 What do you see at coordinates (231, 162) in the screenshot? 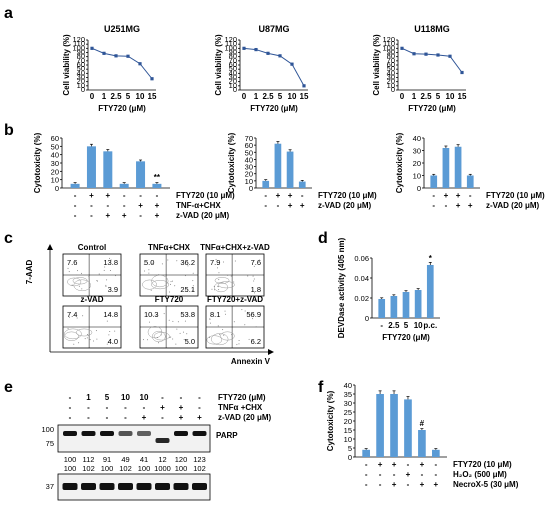
I see `y-axis-label: Cytotoxicity (%)` at bounding box center [231, 162].